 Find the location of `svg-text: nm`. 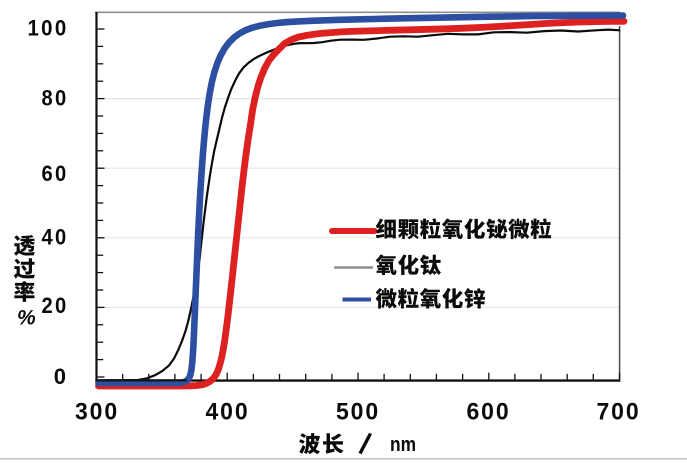

svg-text: nm is located at coordinates (403, 444).